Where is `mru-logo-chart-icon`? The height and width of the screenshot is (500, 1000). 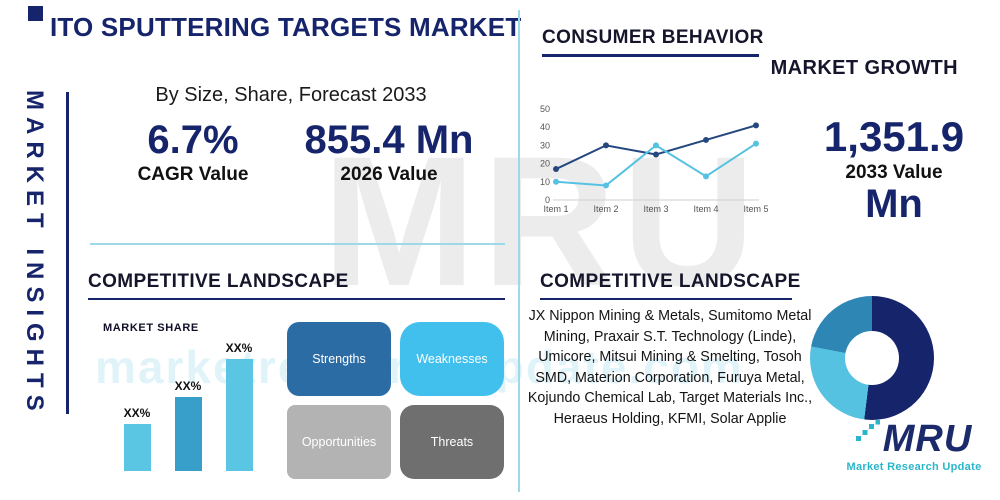
mru-logo-chart-icon is located at coordinates (867, 430).